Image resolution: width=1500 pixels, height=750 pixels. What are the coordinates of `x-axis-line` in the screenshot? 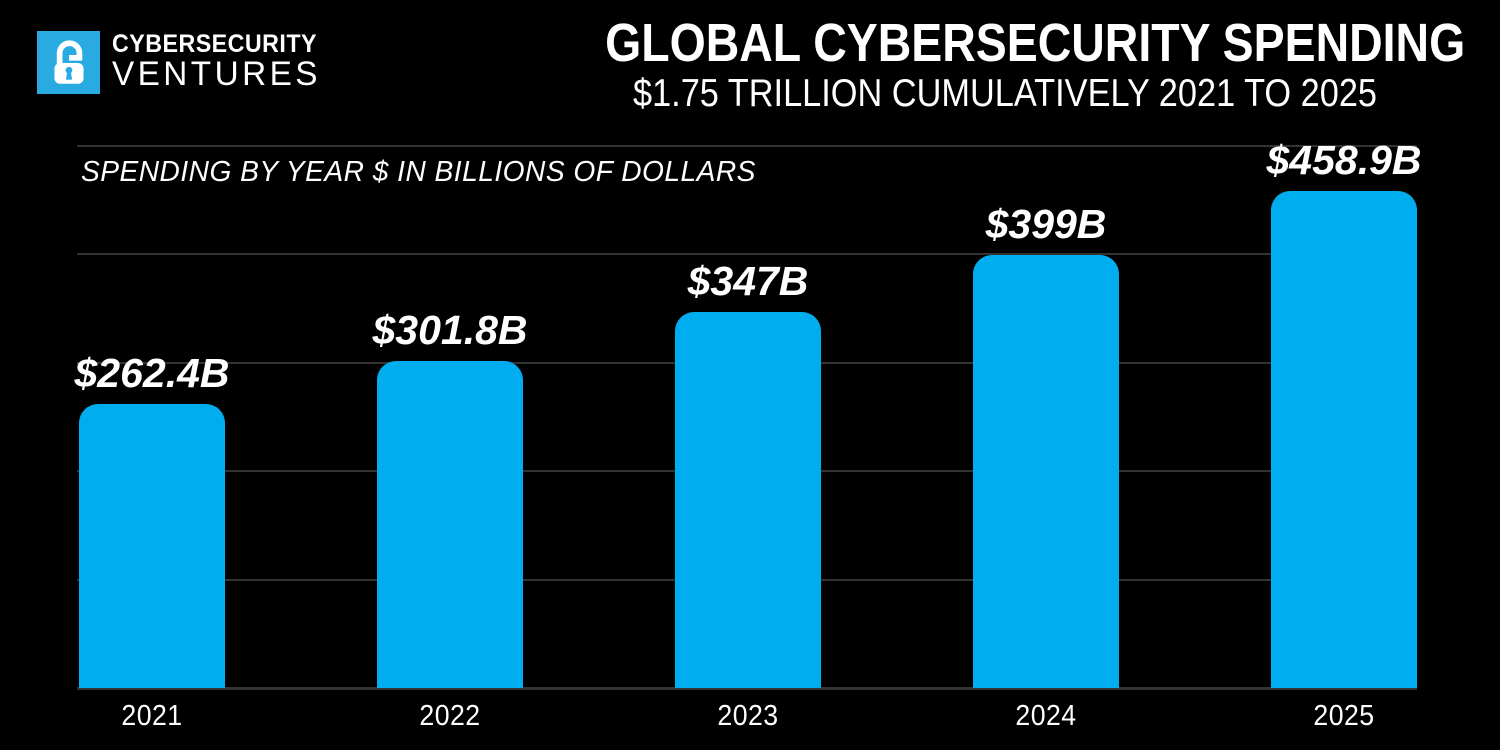 It's located at (747, 688).